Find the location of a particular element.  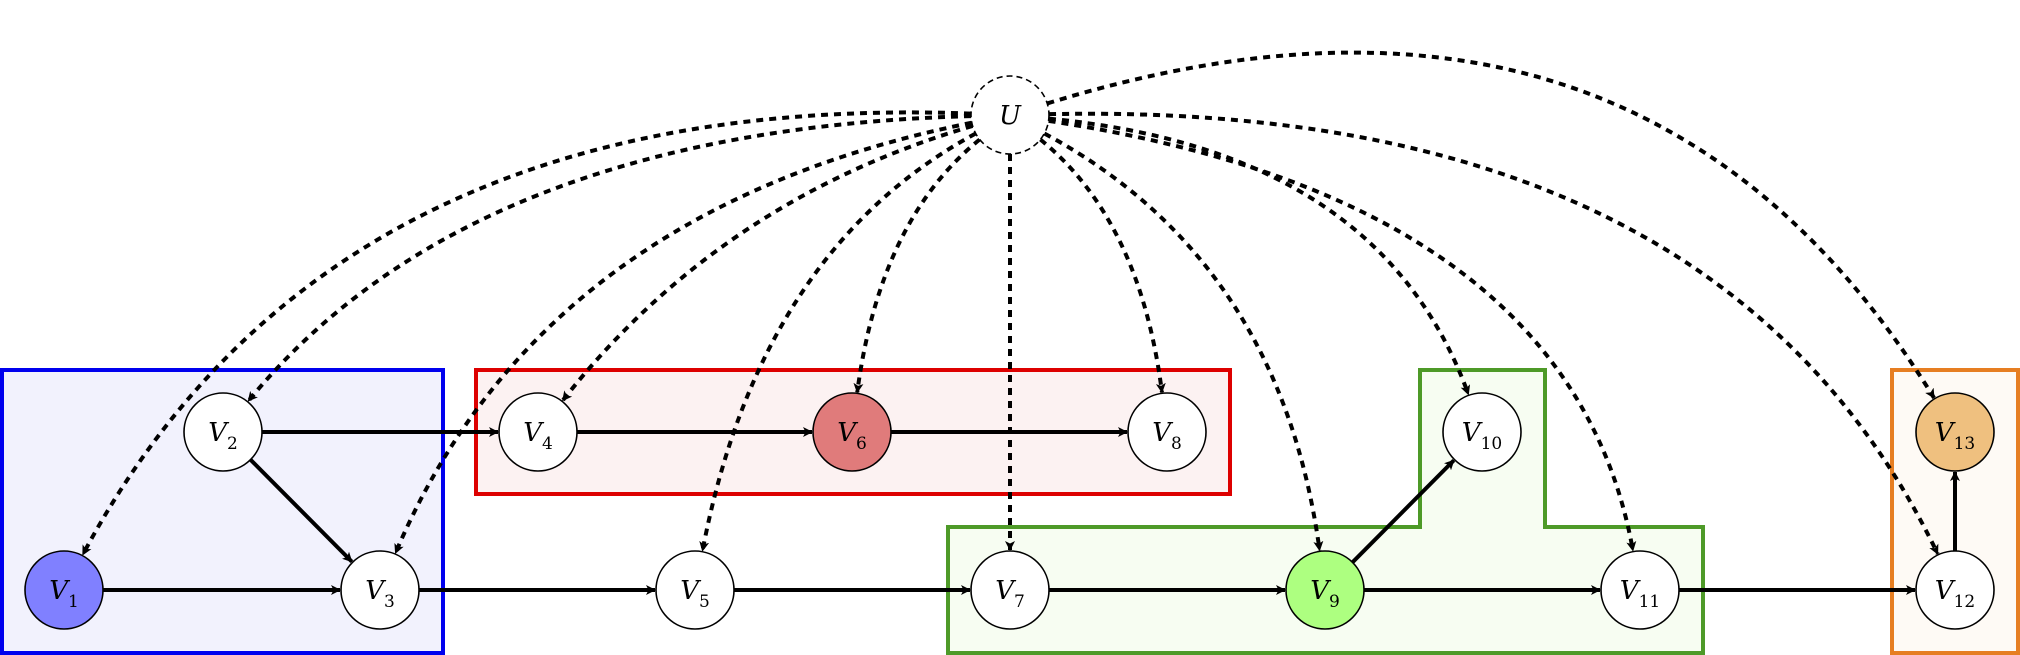

node-v1: V1 is located at coordinates (64, 590).